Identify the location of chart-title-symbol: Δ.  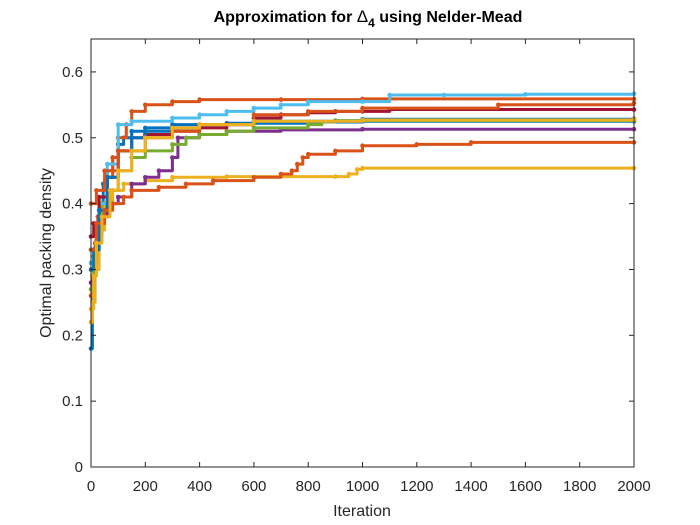
(362, 16).